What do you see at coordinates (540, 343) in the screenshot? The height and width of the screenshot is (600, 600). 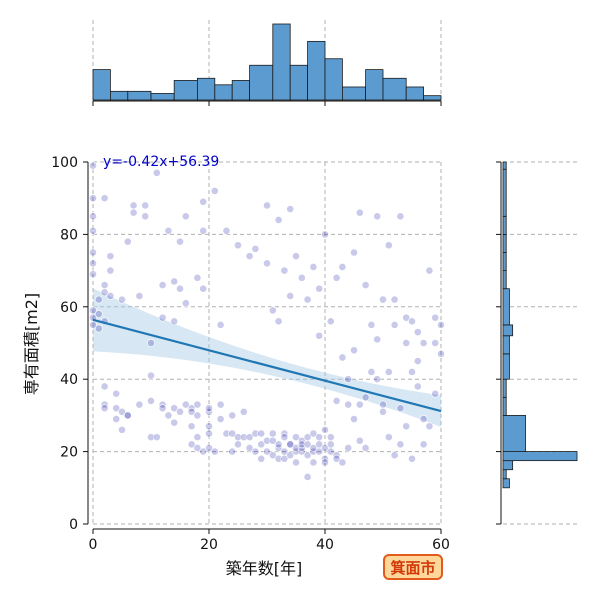 I see `right-hist-grid` at bounding box center [540, 343].